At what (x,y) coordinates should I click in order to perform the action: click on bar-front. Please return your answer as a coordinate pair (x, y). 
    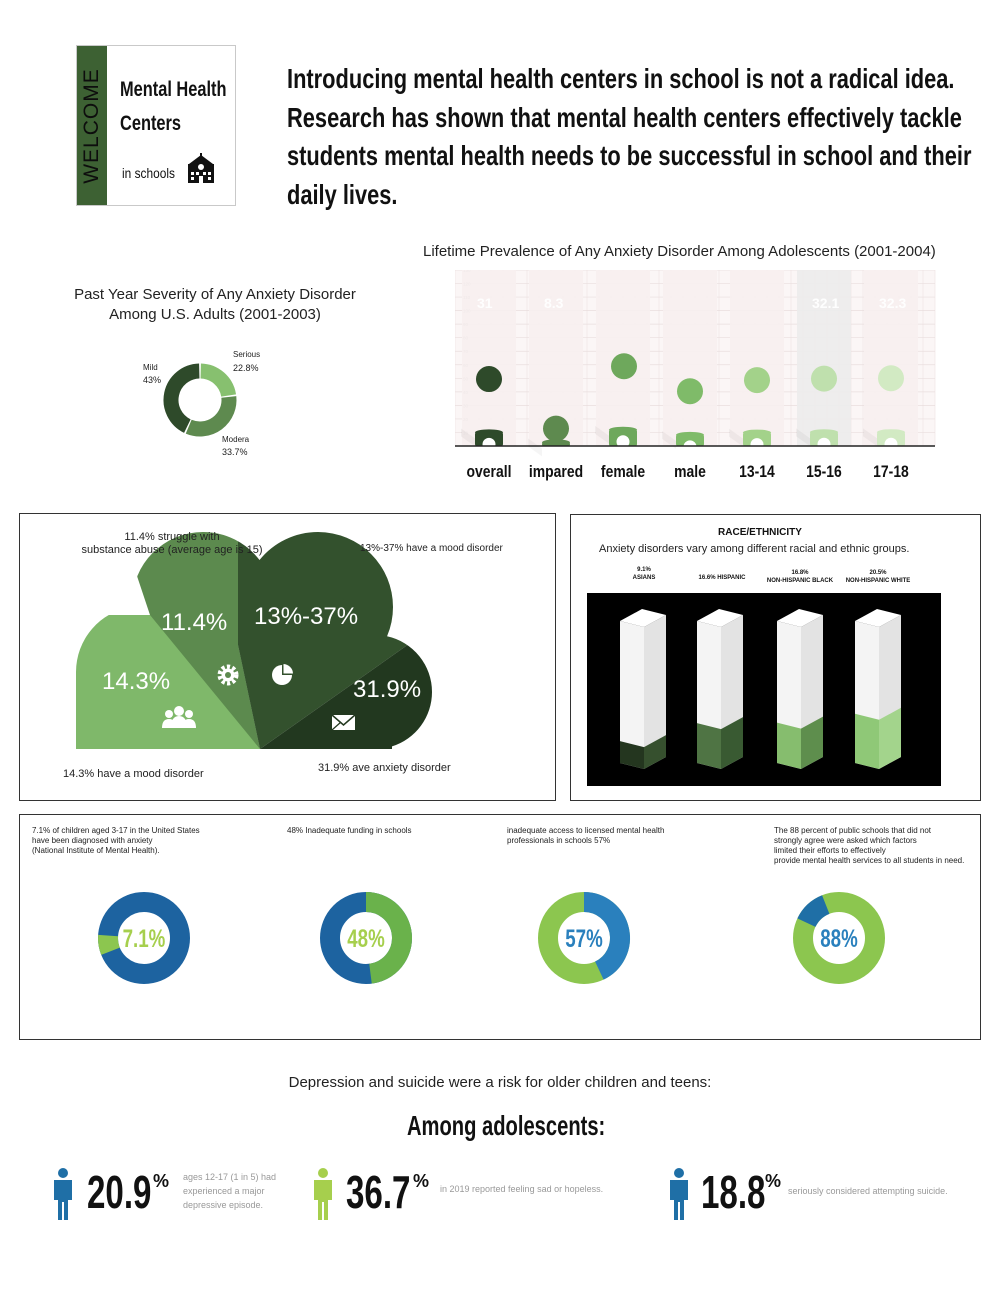
    Looking at the image, I should click on (632, 695).